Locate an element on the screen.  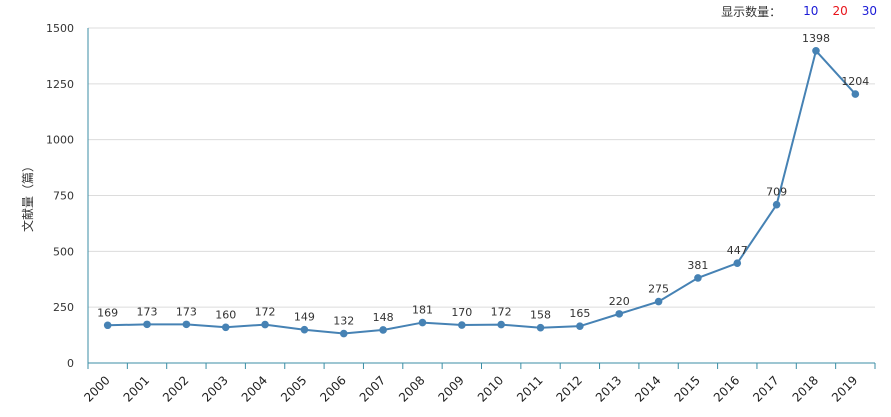
x-tick-label: 2007 is located at coordinates (372, 388).